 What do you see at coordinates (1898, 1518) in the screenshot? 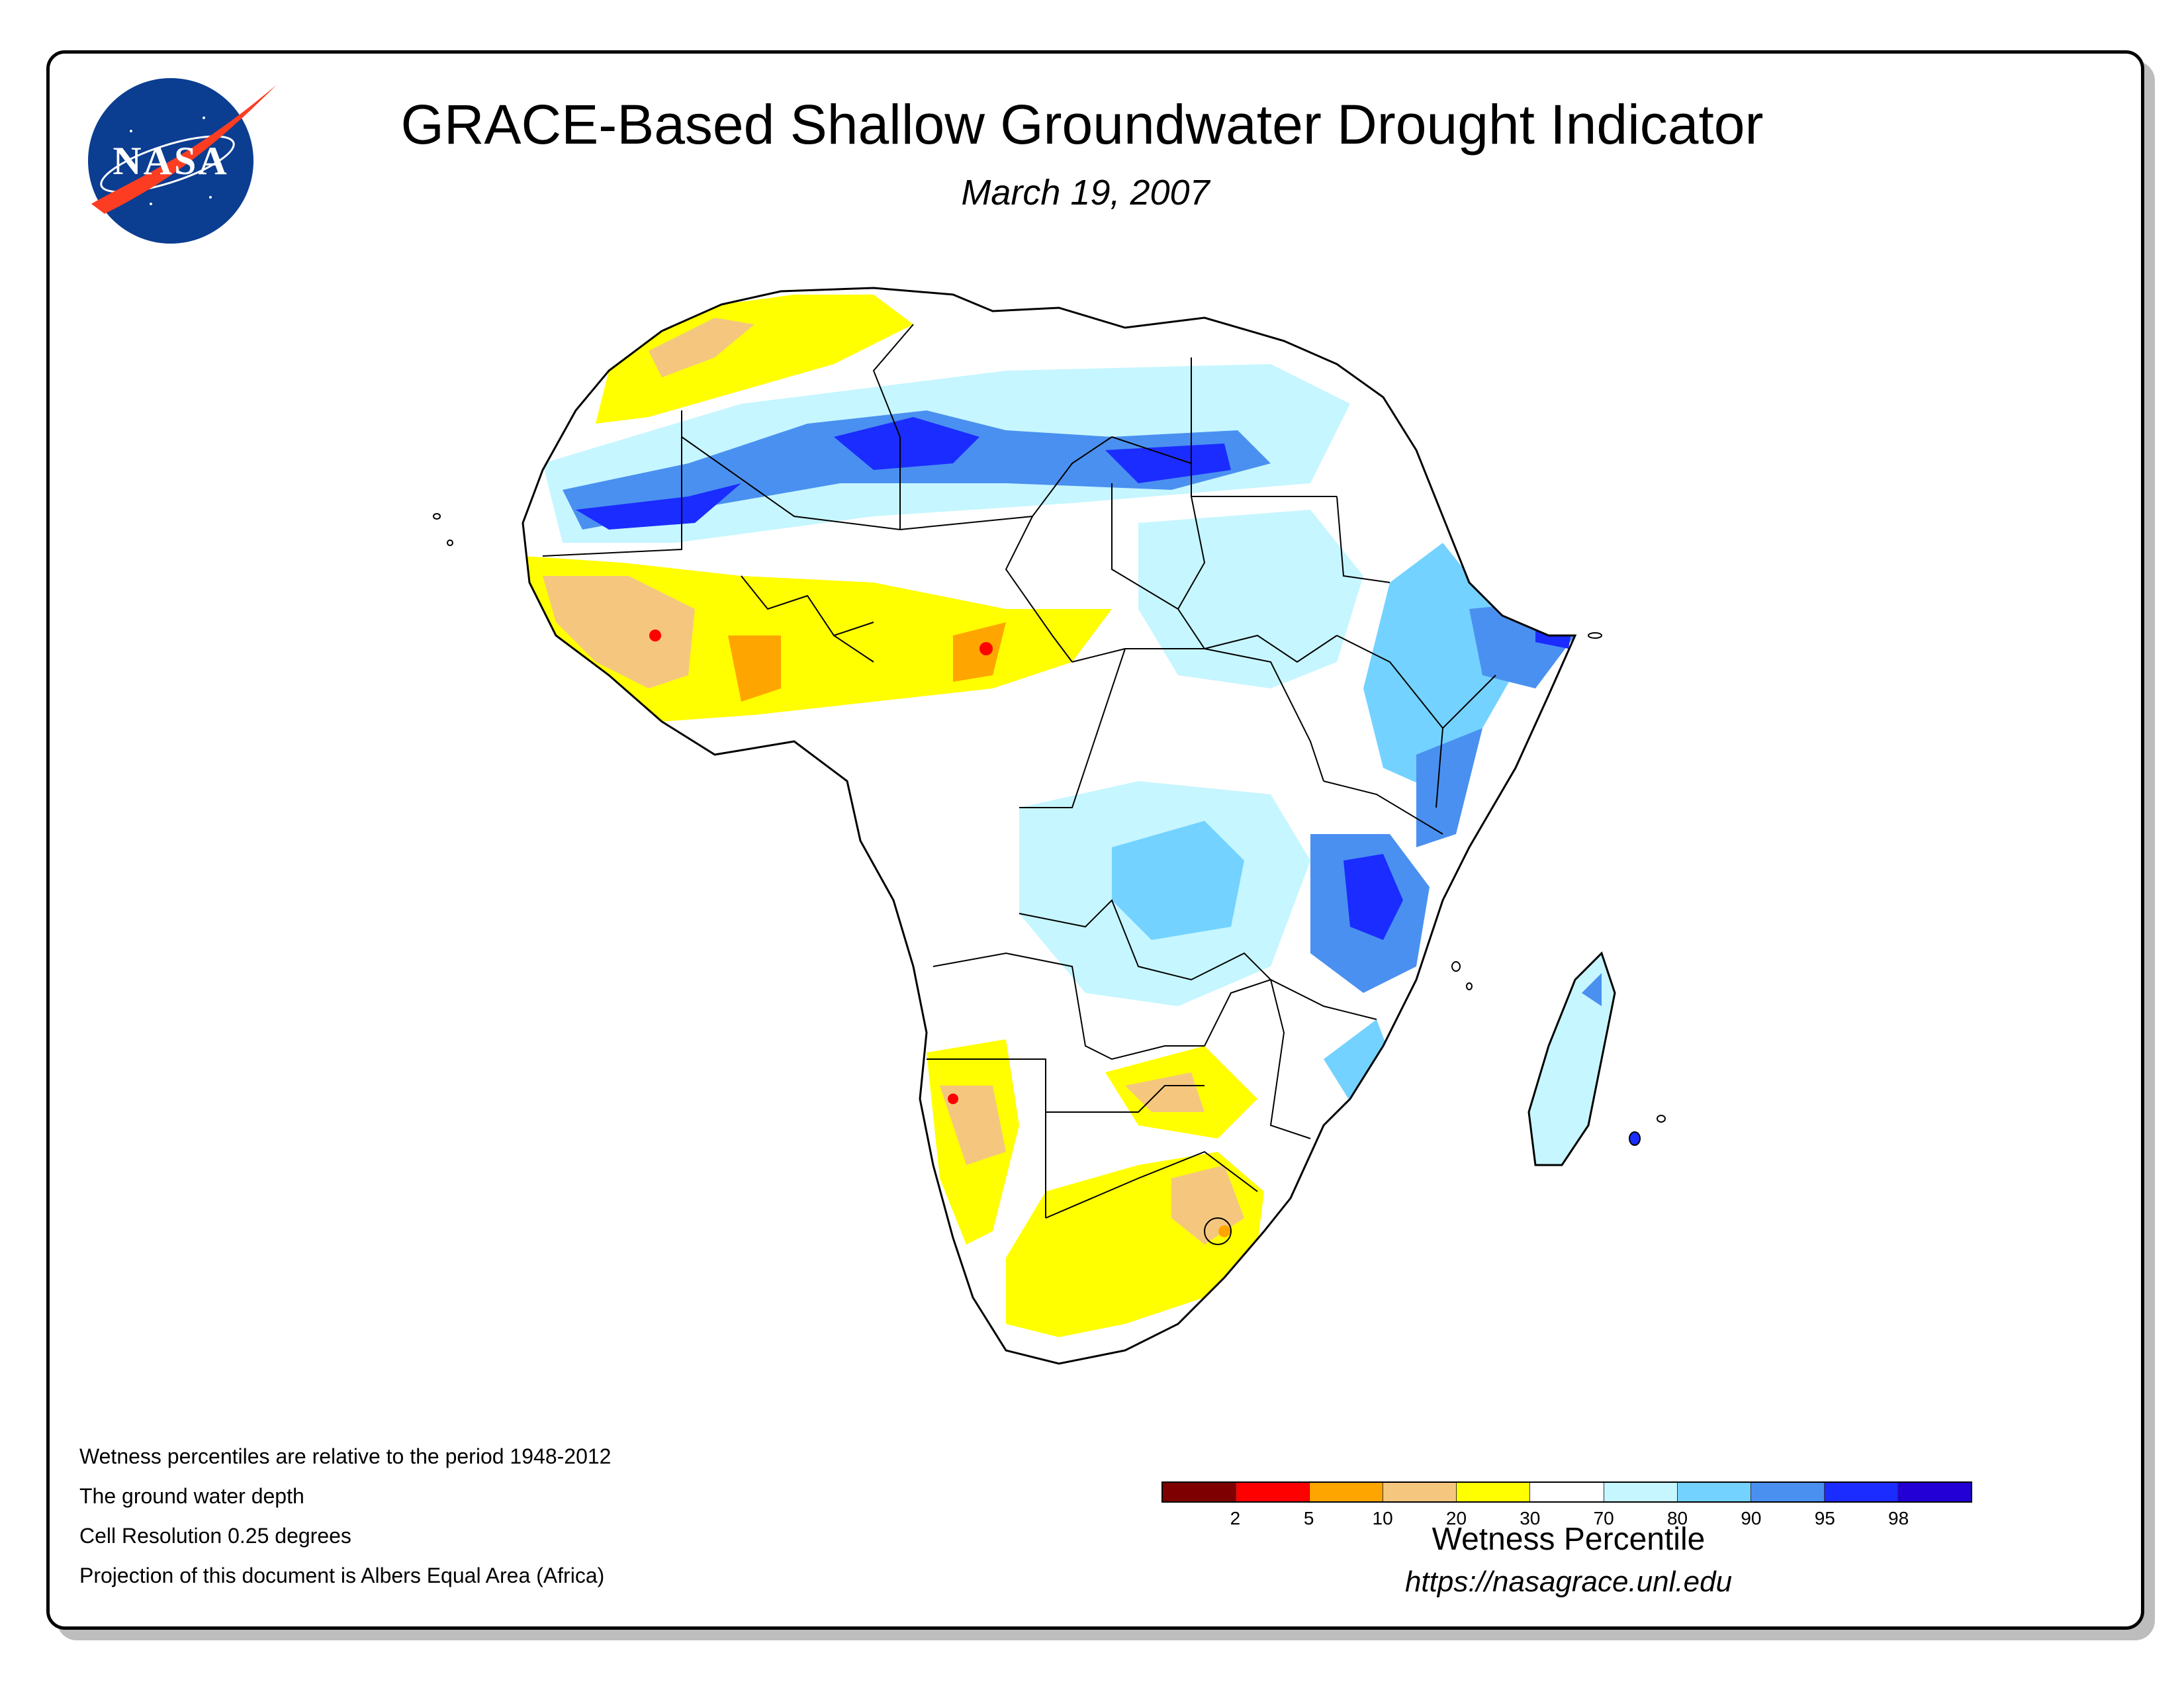
I see `legend-tick-label: 98` at bounding box center [1898, 1518].